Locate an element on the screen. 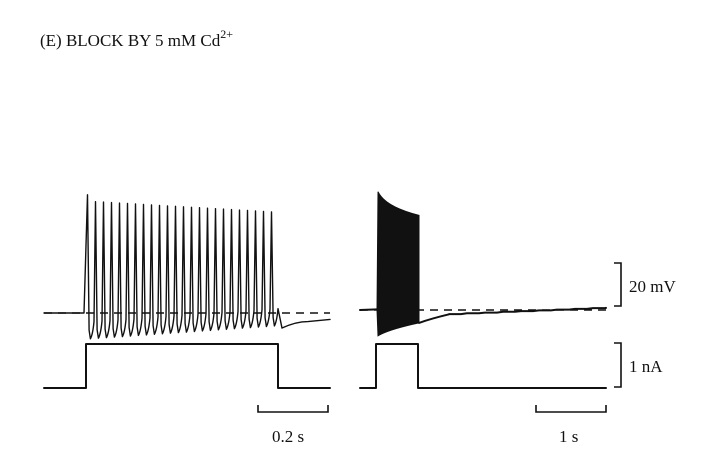 The image size is (711, 465). voltage-scale-bar is located at coordinates (618, 284).